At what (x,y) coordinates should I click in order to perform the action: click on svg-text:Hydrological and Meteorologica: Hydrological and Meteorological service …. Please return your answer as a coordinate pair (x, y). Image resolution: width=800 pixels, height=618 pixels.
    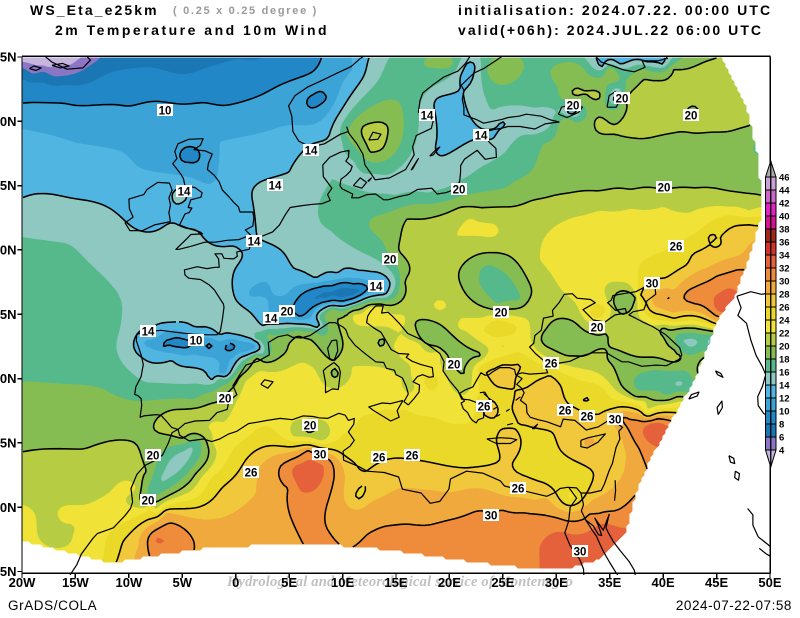
    Looking at the image, I should click on (399, 582).